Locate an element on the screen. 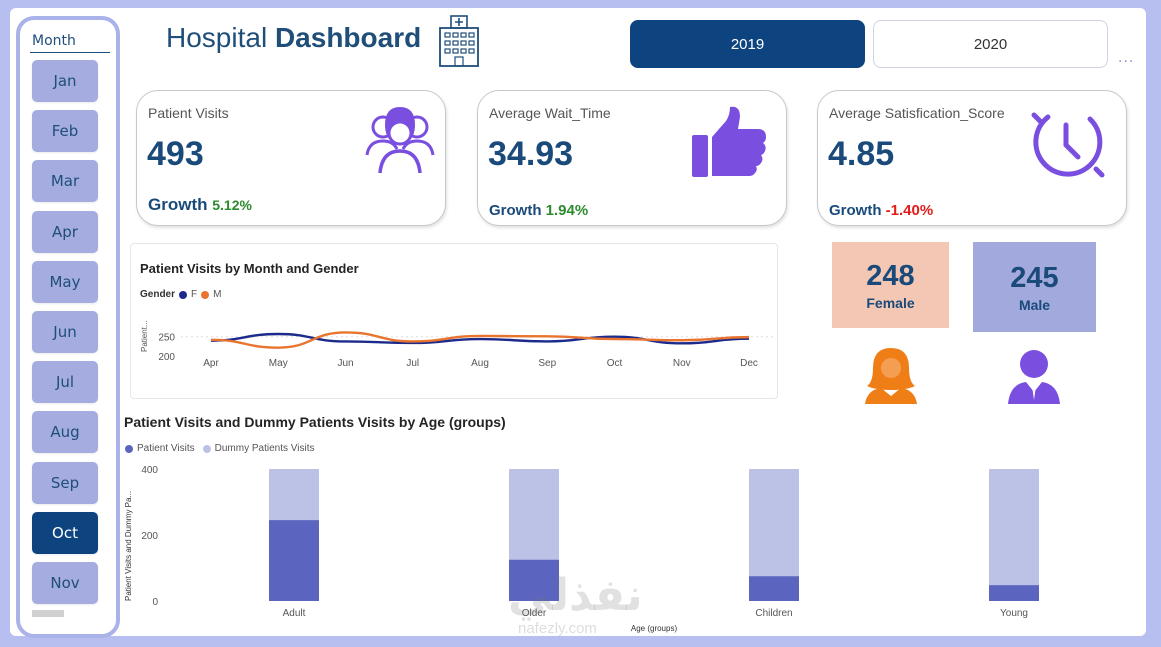 The width and height of the screenshot is (1161, 647). kpi-growth: Growth 1.94% is located at coordinates (538, 210).